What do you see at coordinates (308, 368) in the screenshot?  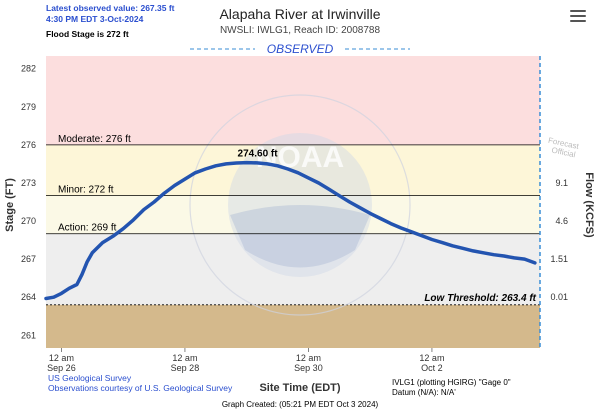 I see `x-tick-date: Sep 30` at bounding box center [308, 368].